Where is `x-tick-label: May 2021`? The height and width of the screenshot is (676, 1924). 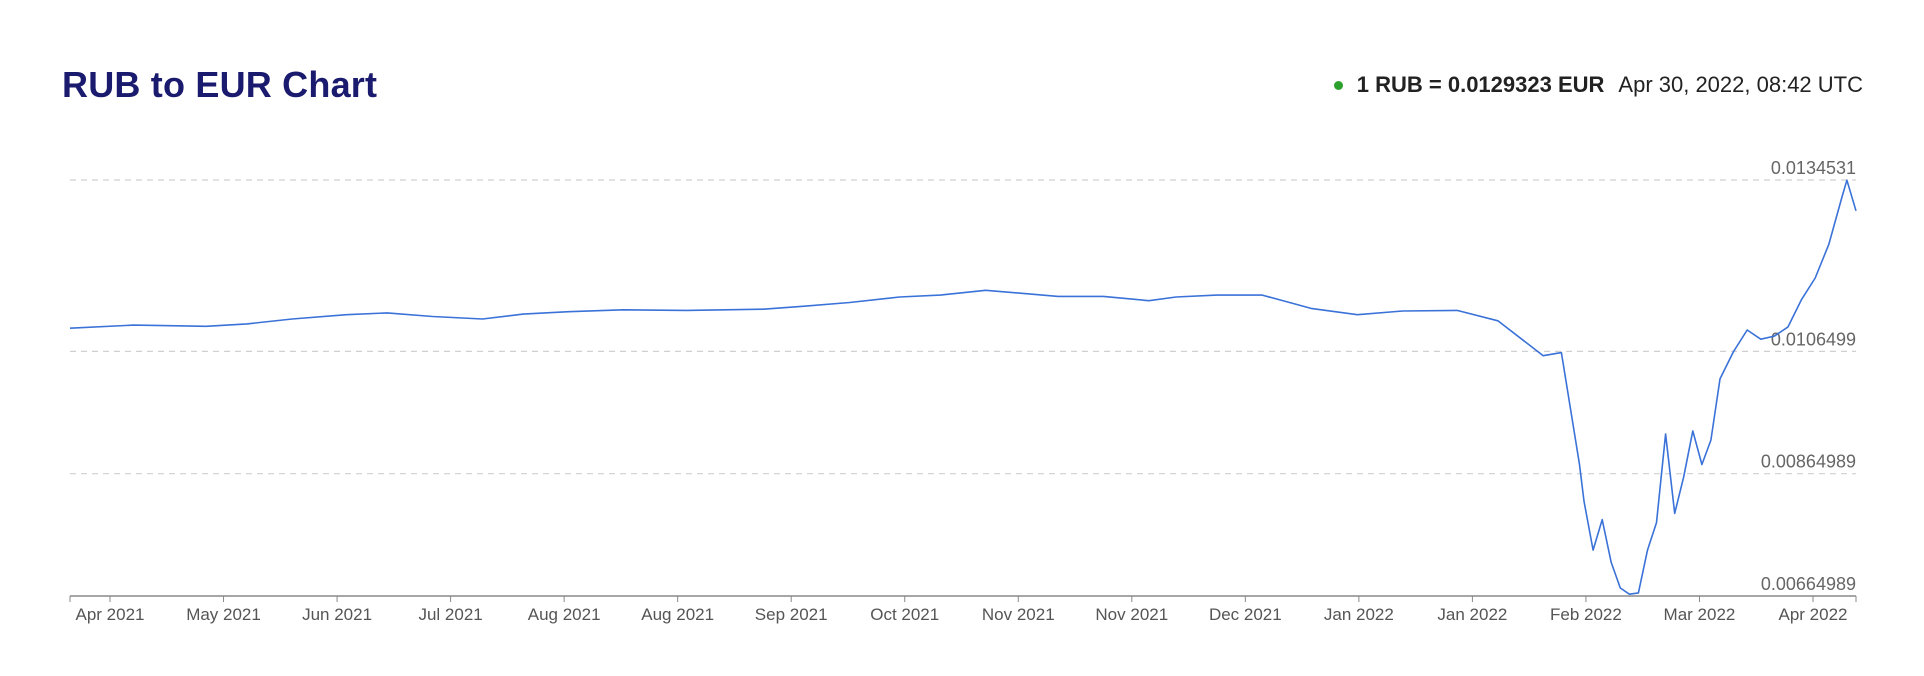
x-tick-label: May 2021 is located at coordinates (223, 614).